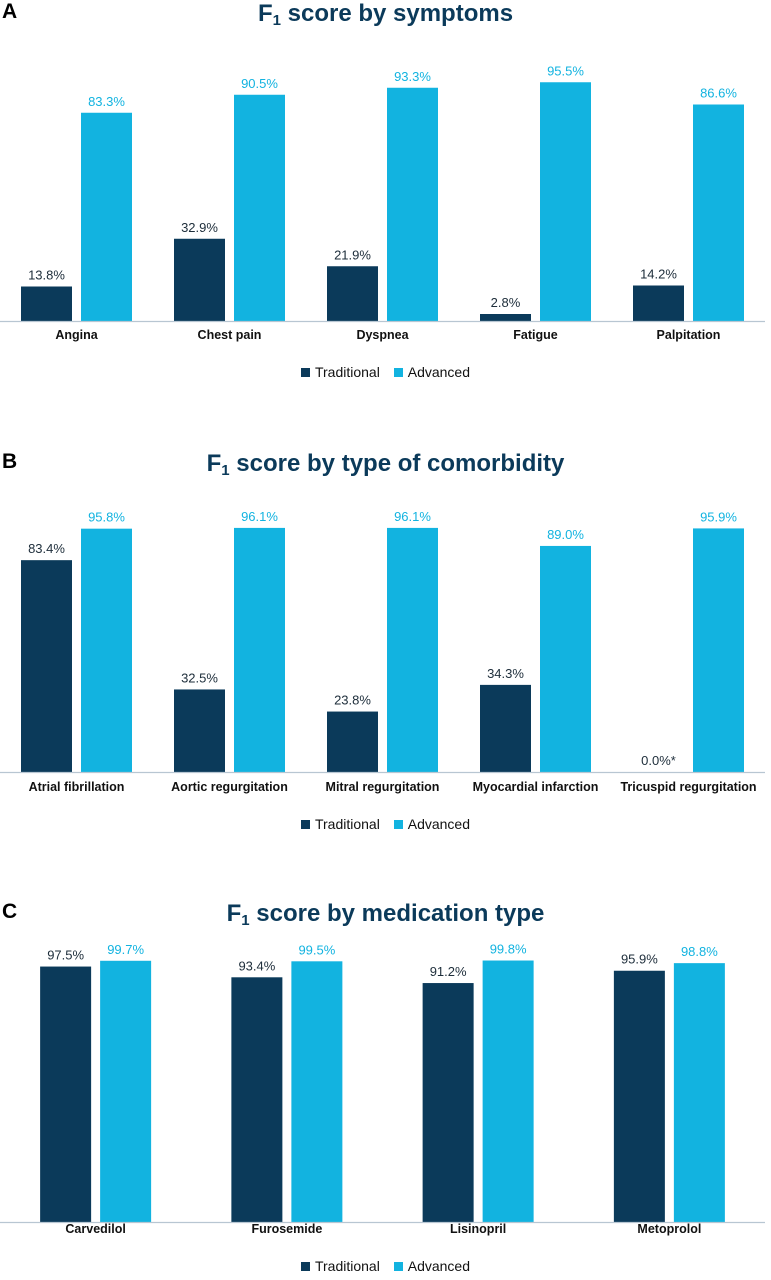  I want to click on data-label-advanced-1: 99.5%, so click(316, 949).